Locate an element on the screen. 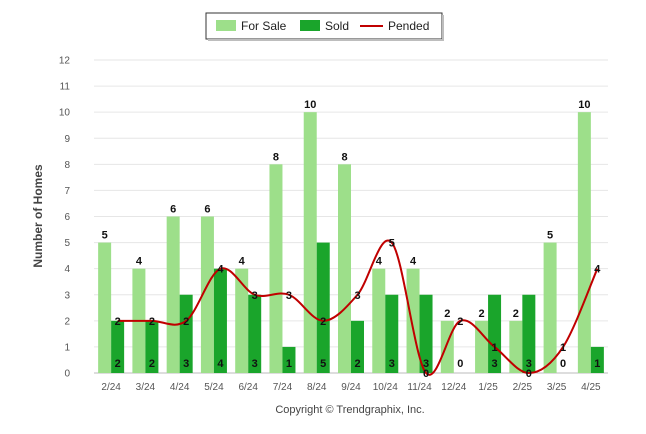 This screenshot has width=646, height=434. x-tick-label: 12/24 is located at coordinates (453, 387).